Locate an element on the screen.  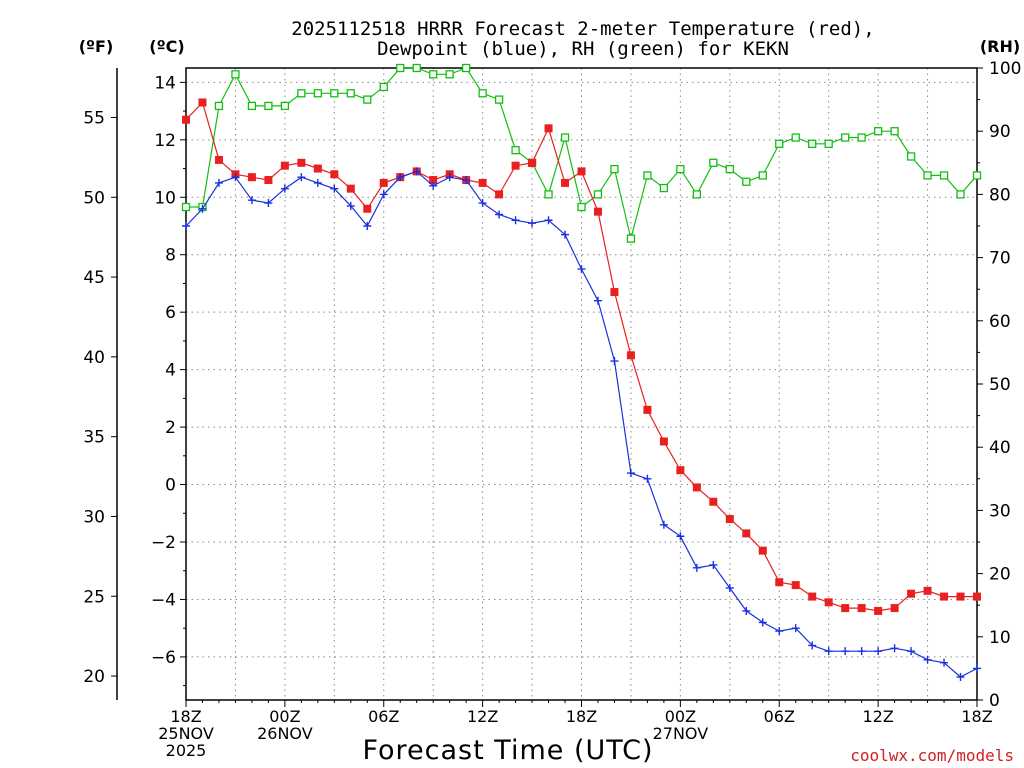
x-tick-label: 2025 is located at coordinates (186, 750).